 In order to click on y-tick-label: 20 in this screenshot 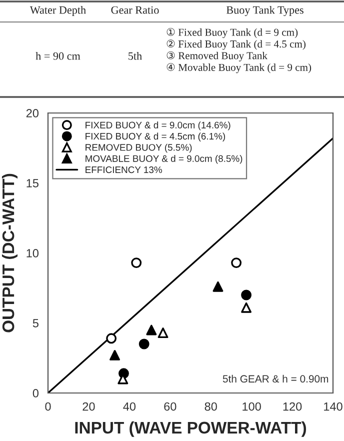, I will do `click(32, 113)`.